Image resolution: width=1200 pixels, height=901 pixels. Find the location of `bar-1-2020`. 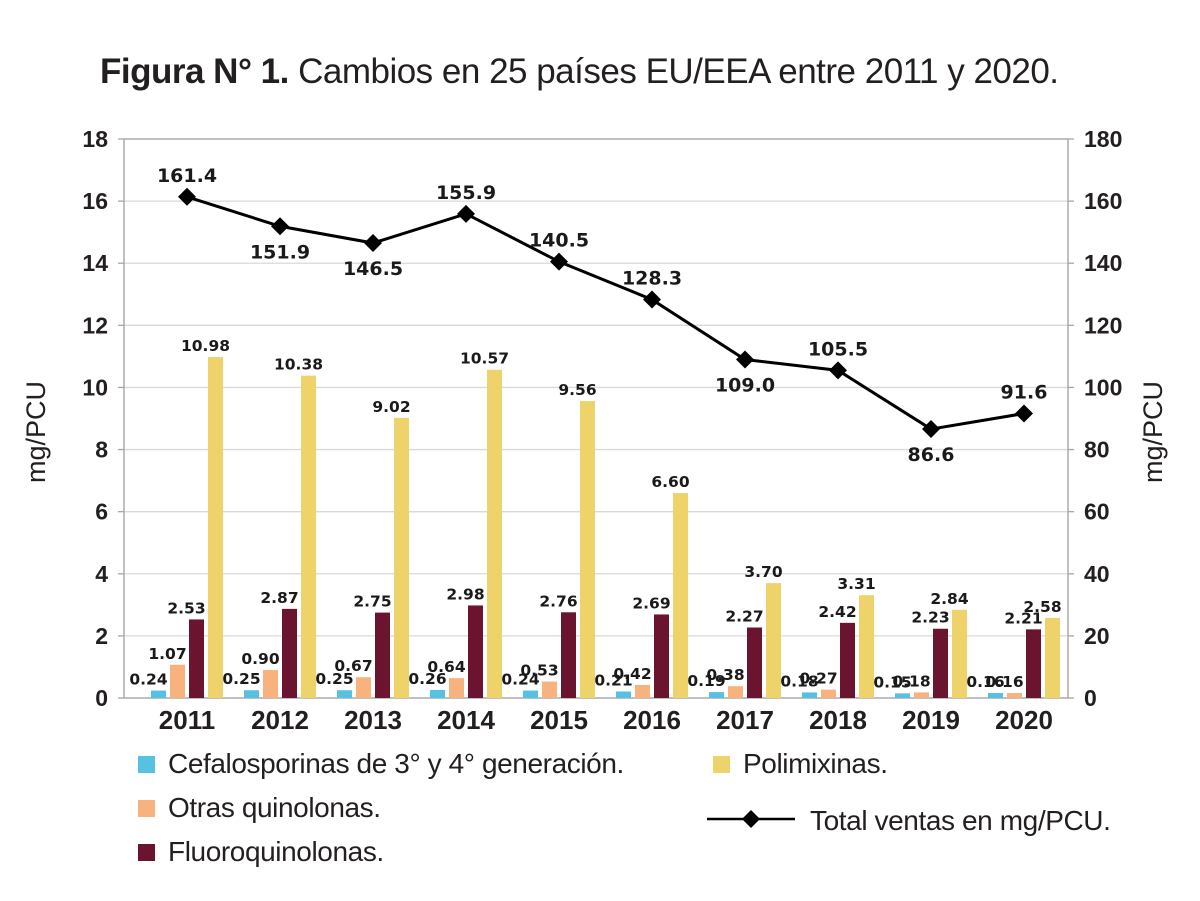

bar-1-2020 is located at coordinates (1014, 695).